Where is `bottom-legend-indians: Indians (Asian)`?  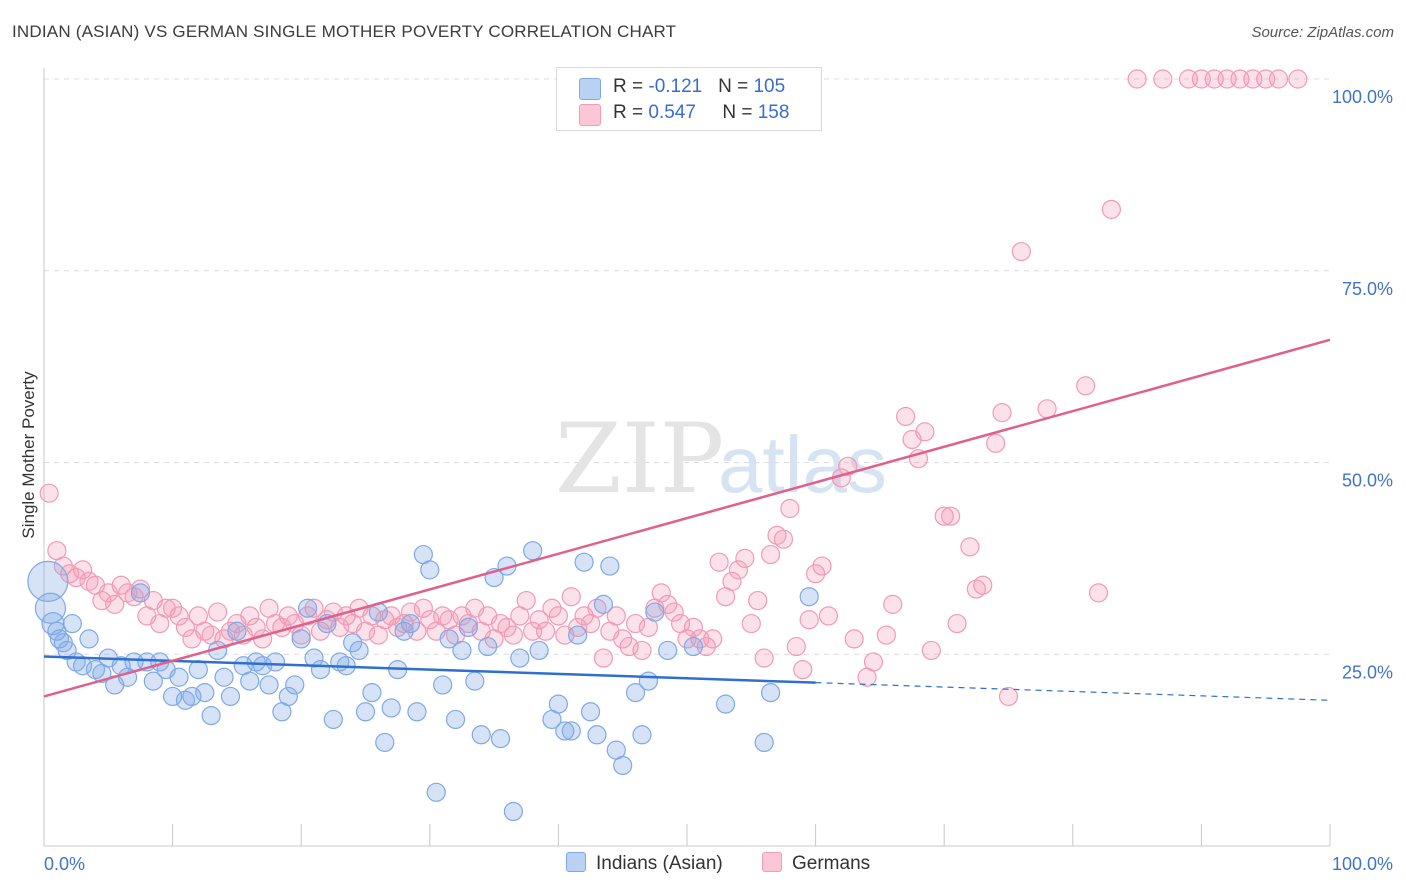
bottom-legend-indians: Indians (Asian) is located at coordinates (644, 863).